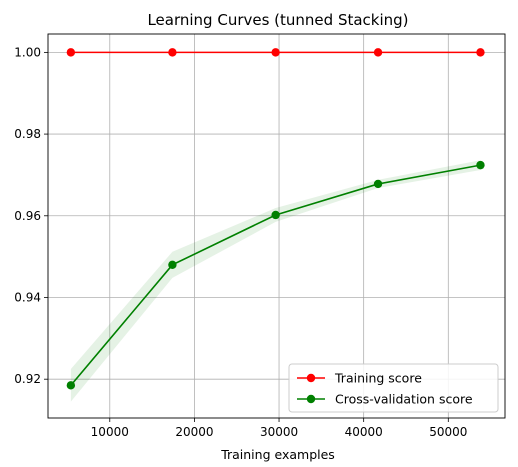 This screenshot has height=467, width=518. Describe the element at coordinates (364, 432) in the screenshot. I see `x-tick-label-3: 40000` at that location.